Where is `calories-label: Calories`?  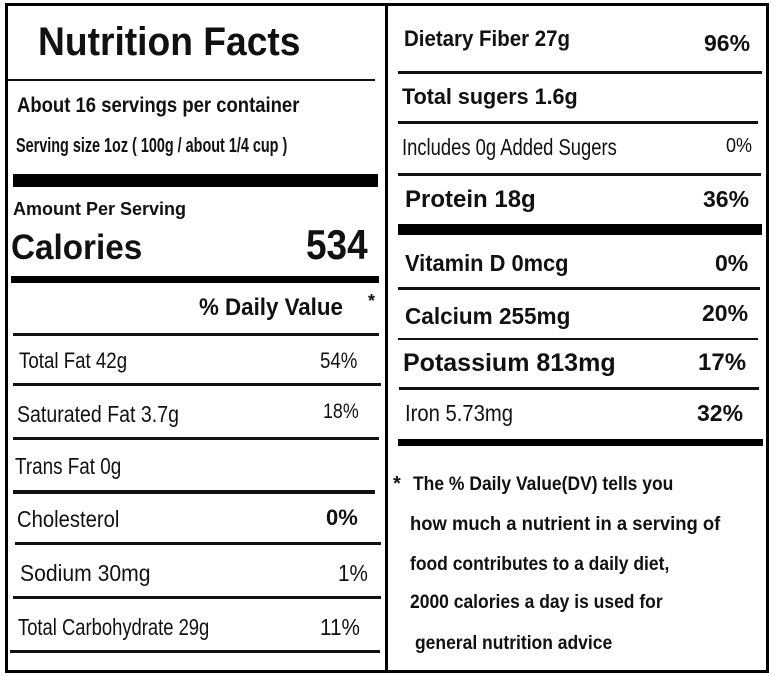
calories-label: Calories is located at coordinates (77, 247).